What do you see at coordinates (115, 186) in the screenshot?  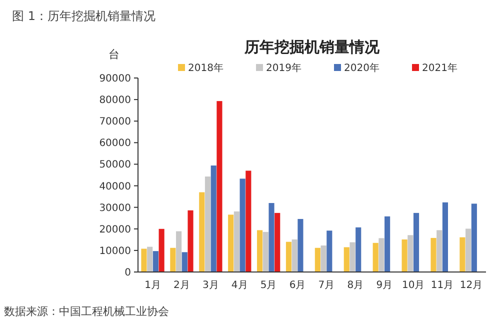 I see `y-tick-label: 40000` at bounding box center [115, 186].